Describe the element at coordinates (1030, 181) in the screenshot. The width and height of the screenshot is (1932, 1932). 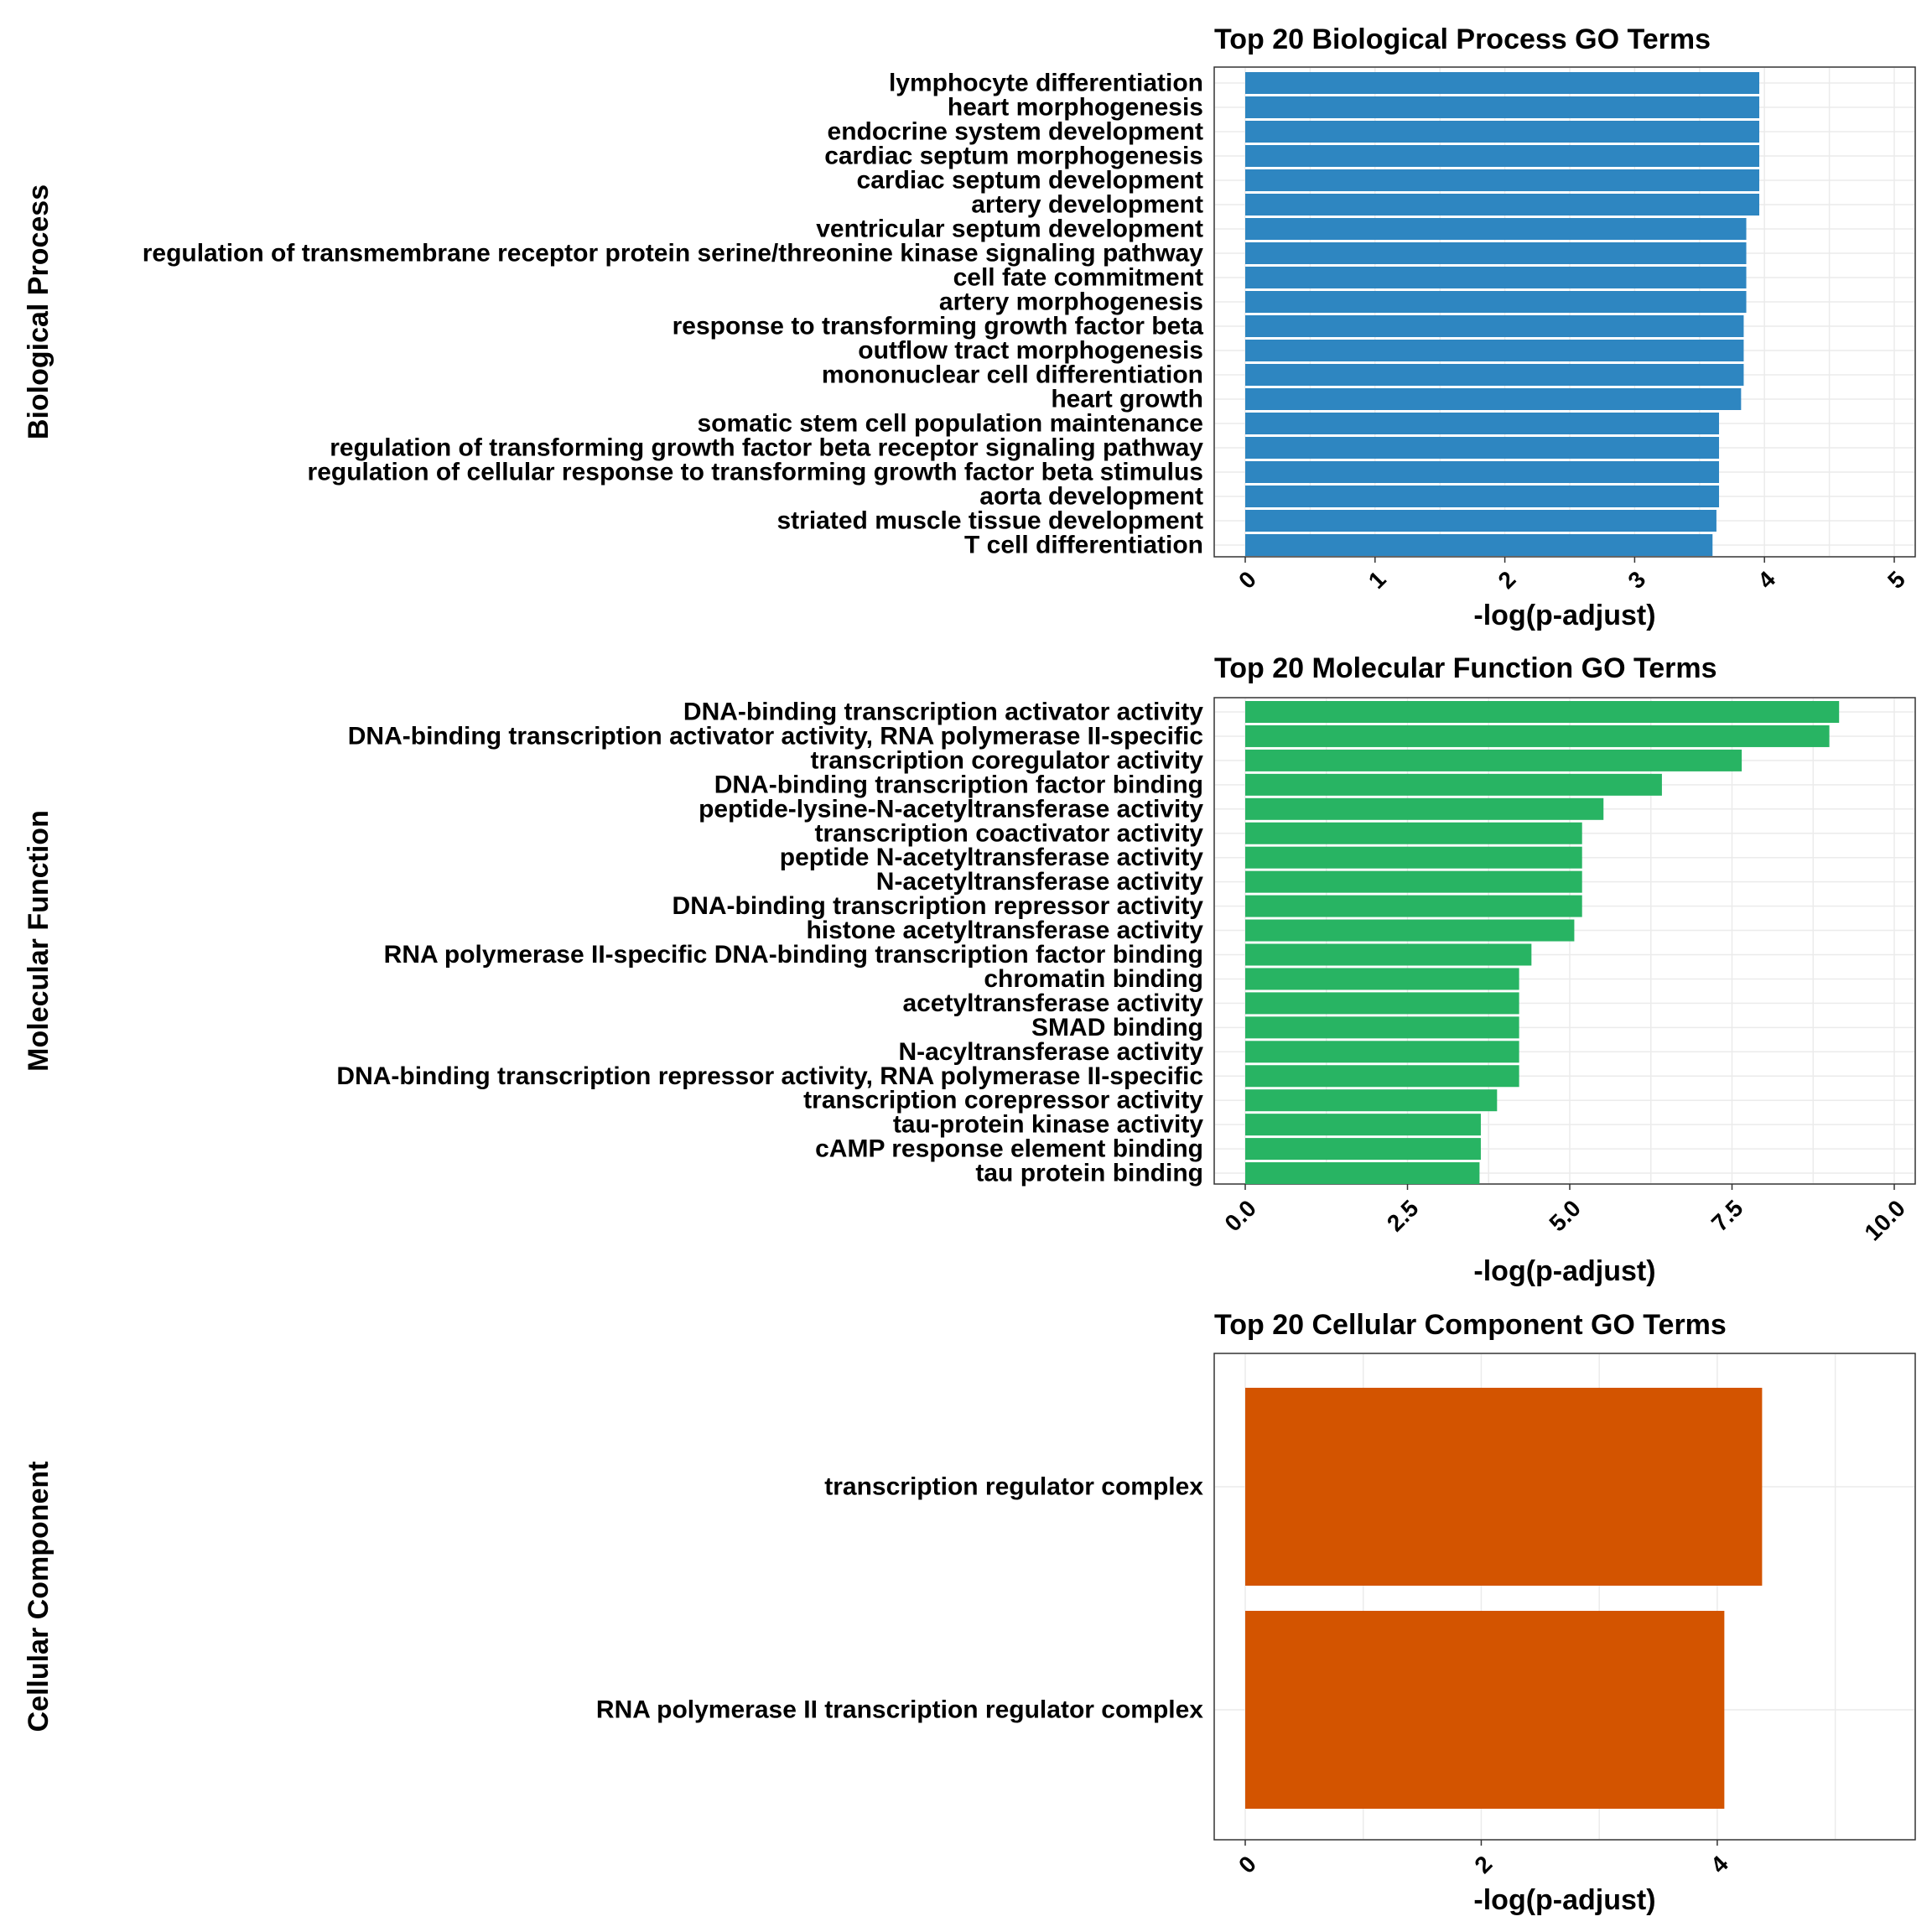
I see `category-label: cardiac septum development` at that location.